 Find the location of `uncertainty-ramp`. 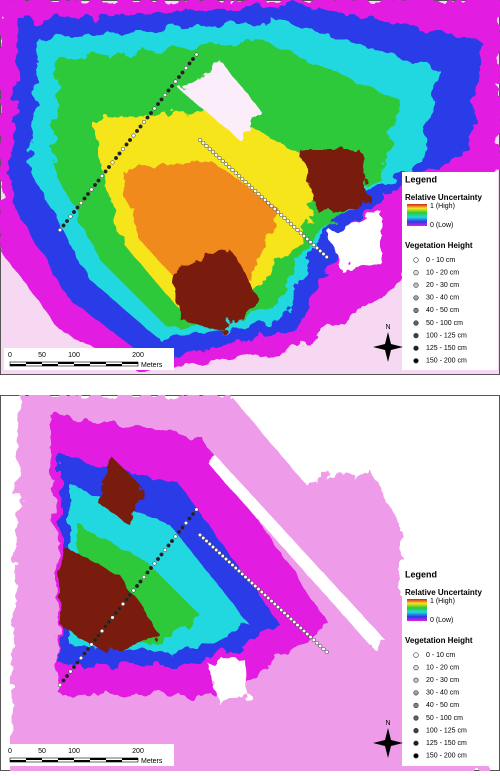

uncertainty-ramp is located at coordinates (417, 610).